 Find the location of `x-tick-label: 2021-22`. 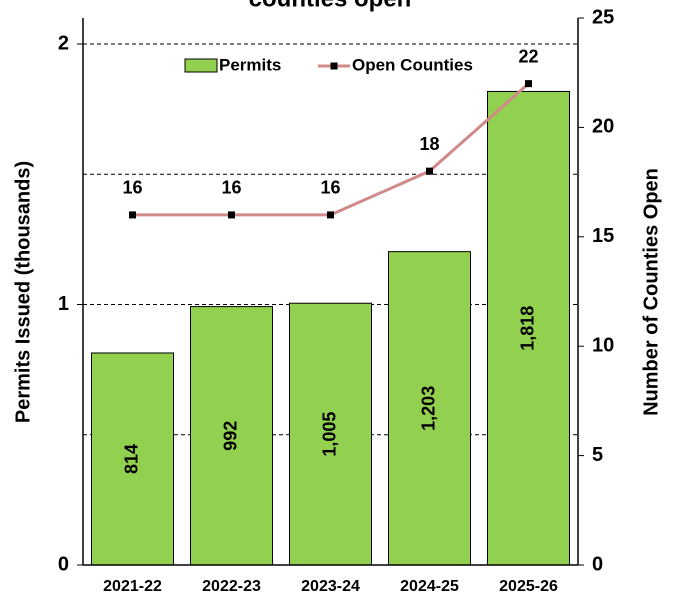

x-tick-label: 2021-22 is located at coordinates (132, 586).